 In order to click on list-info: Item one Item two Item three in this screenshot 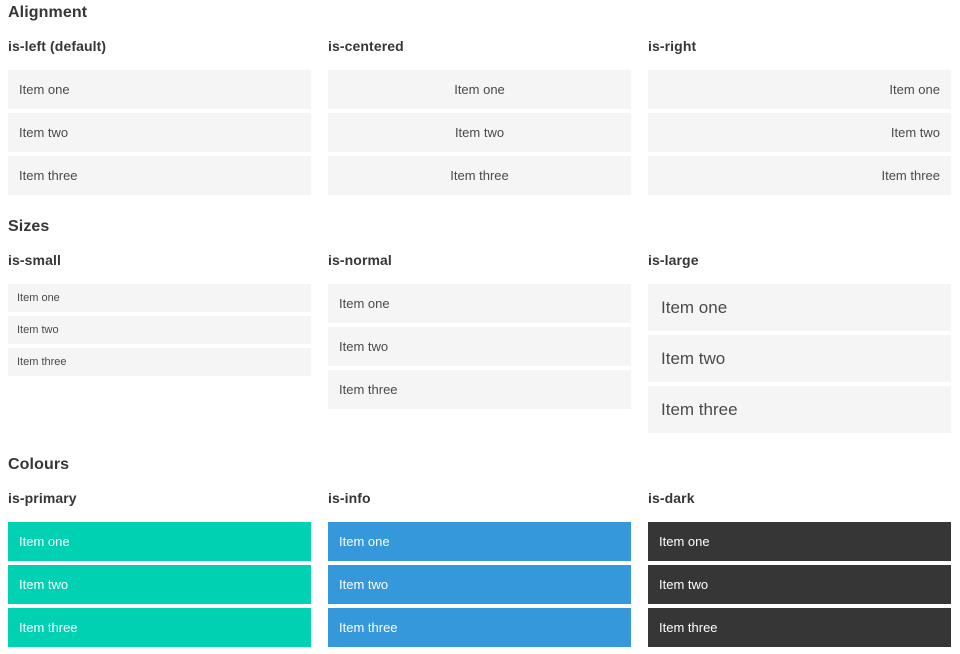, I will do `click(479, 584)`.